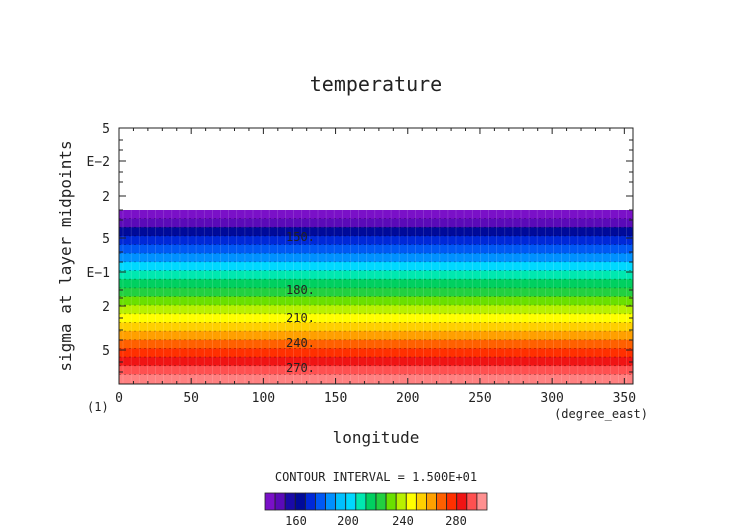 Image resolution: width=752 pixels, height=532 pixels. Describe the element at coordinates (65, 255) in the screenshot. I see `y-axis-label: sigma at layer midpoints` at that location.